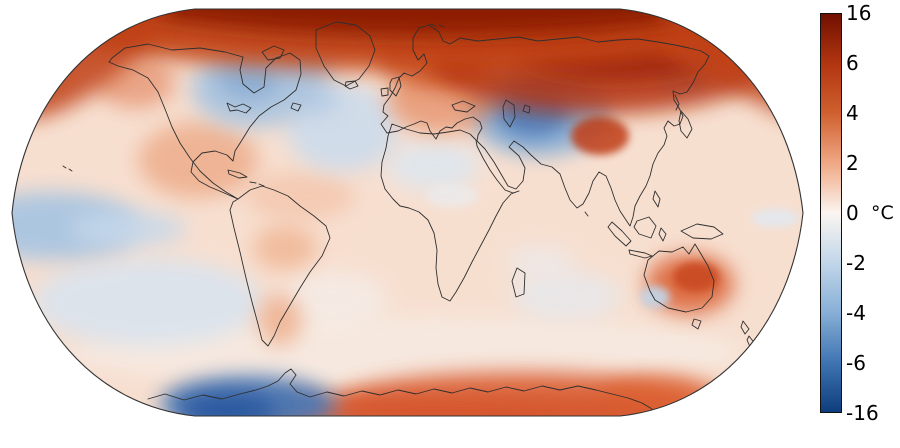  I want to click on colorbar-tick-label: -16, so click(862, 413).